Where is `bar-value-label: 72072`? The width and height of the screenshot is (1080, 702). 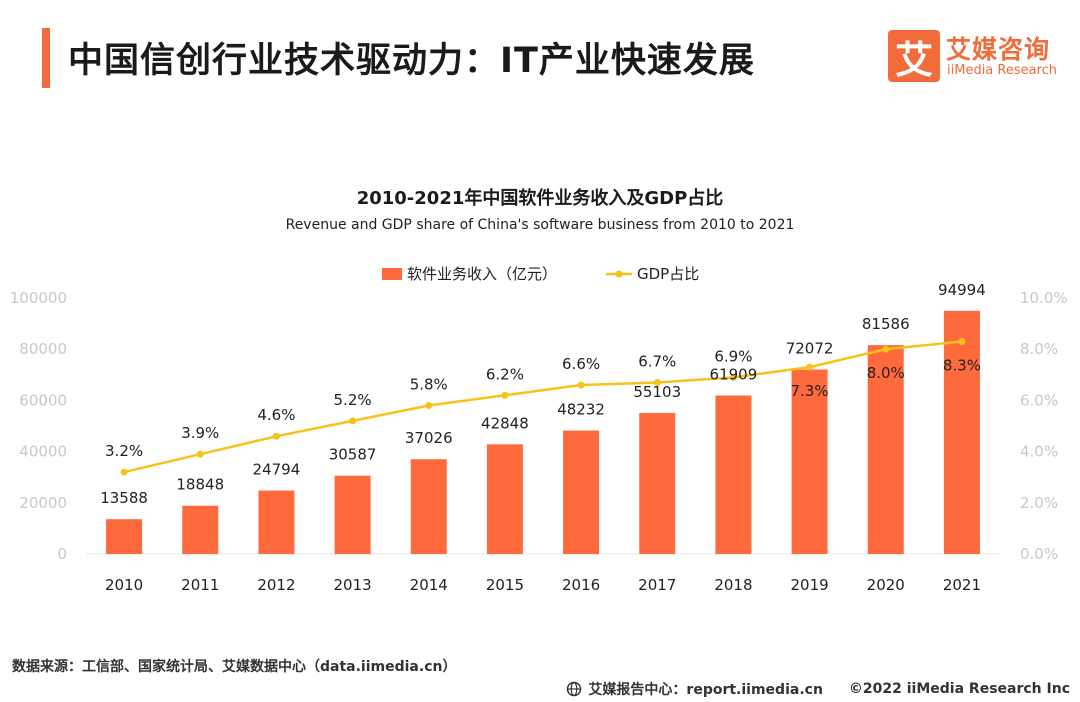 bar-value-label: 72072 is located at coordinates (810, 348).